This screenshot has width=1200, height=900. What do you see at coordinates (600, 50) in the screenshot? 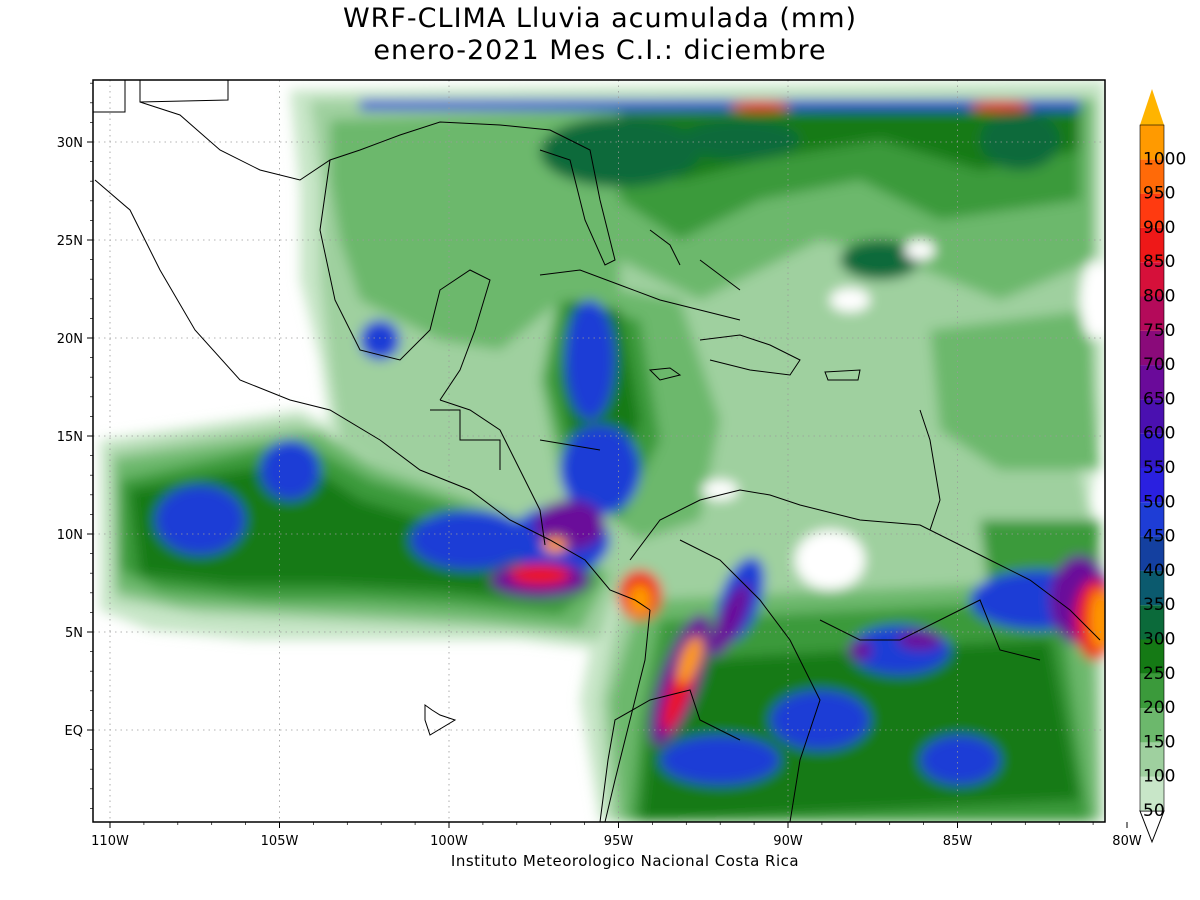
I see `map-subtitle: enero-2021 Mes C.I.: diciembre` at bounding box center [600, 50].